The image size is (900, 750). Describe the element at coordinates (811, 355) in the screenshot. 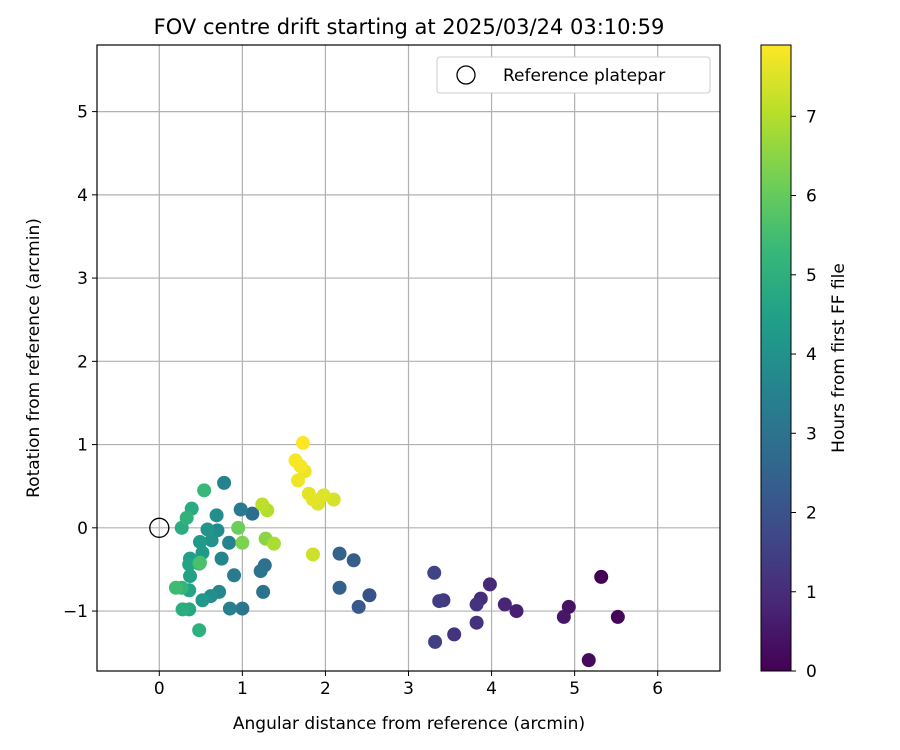

I see `colorbar-tick-label: 4` at that location.